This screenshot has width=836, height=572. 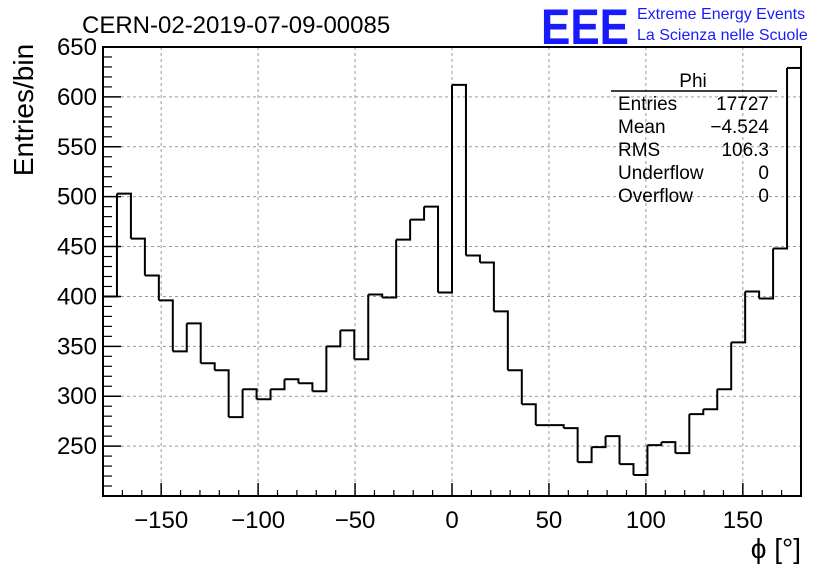 I want to click on x-tick-label: 0, so click(x=451, y=520).